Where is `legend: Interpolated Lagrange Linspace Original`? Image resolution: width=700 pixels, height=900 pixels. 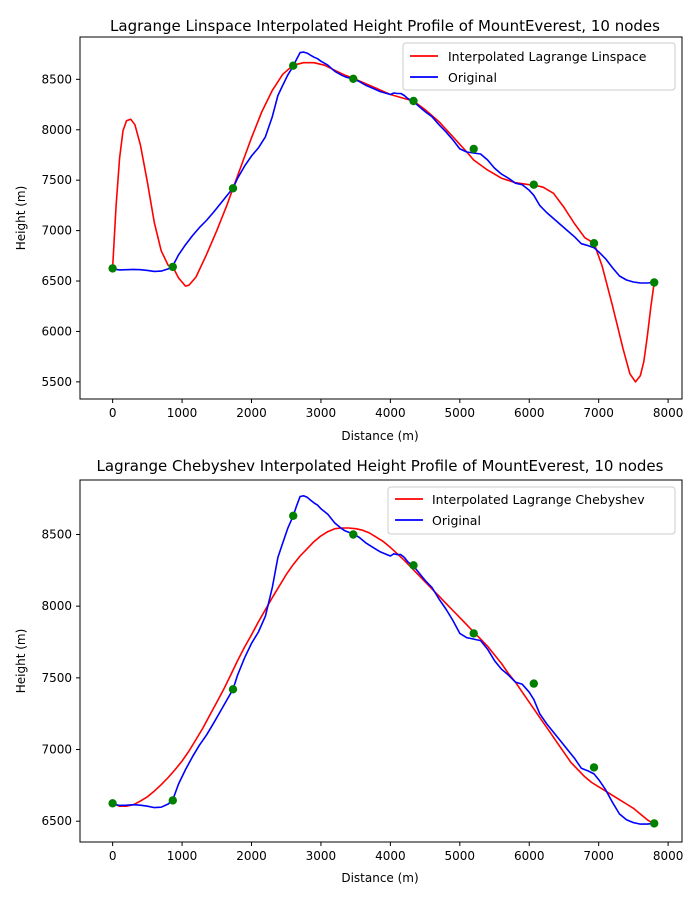
legend: Interpolated Lagrange Linspace Original is located at coordinates (539, 66).